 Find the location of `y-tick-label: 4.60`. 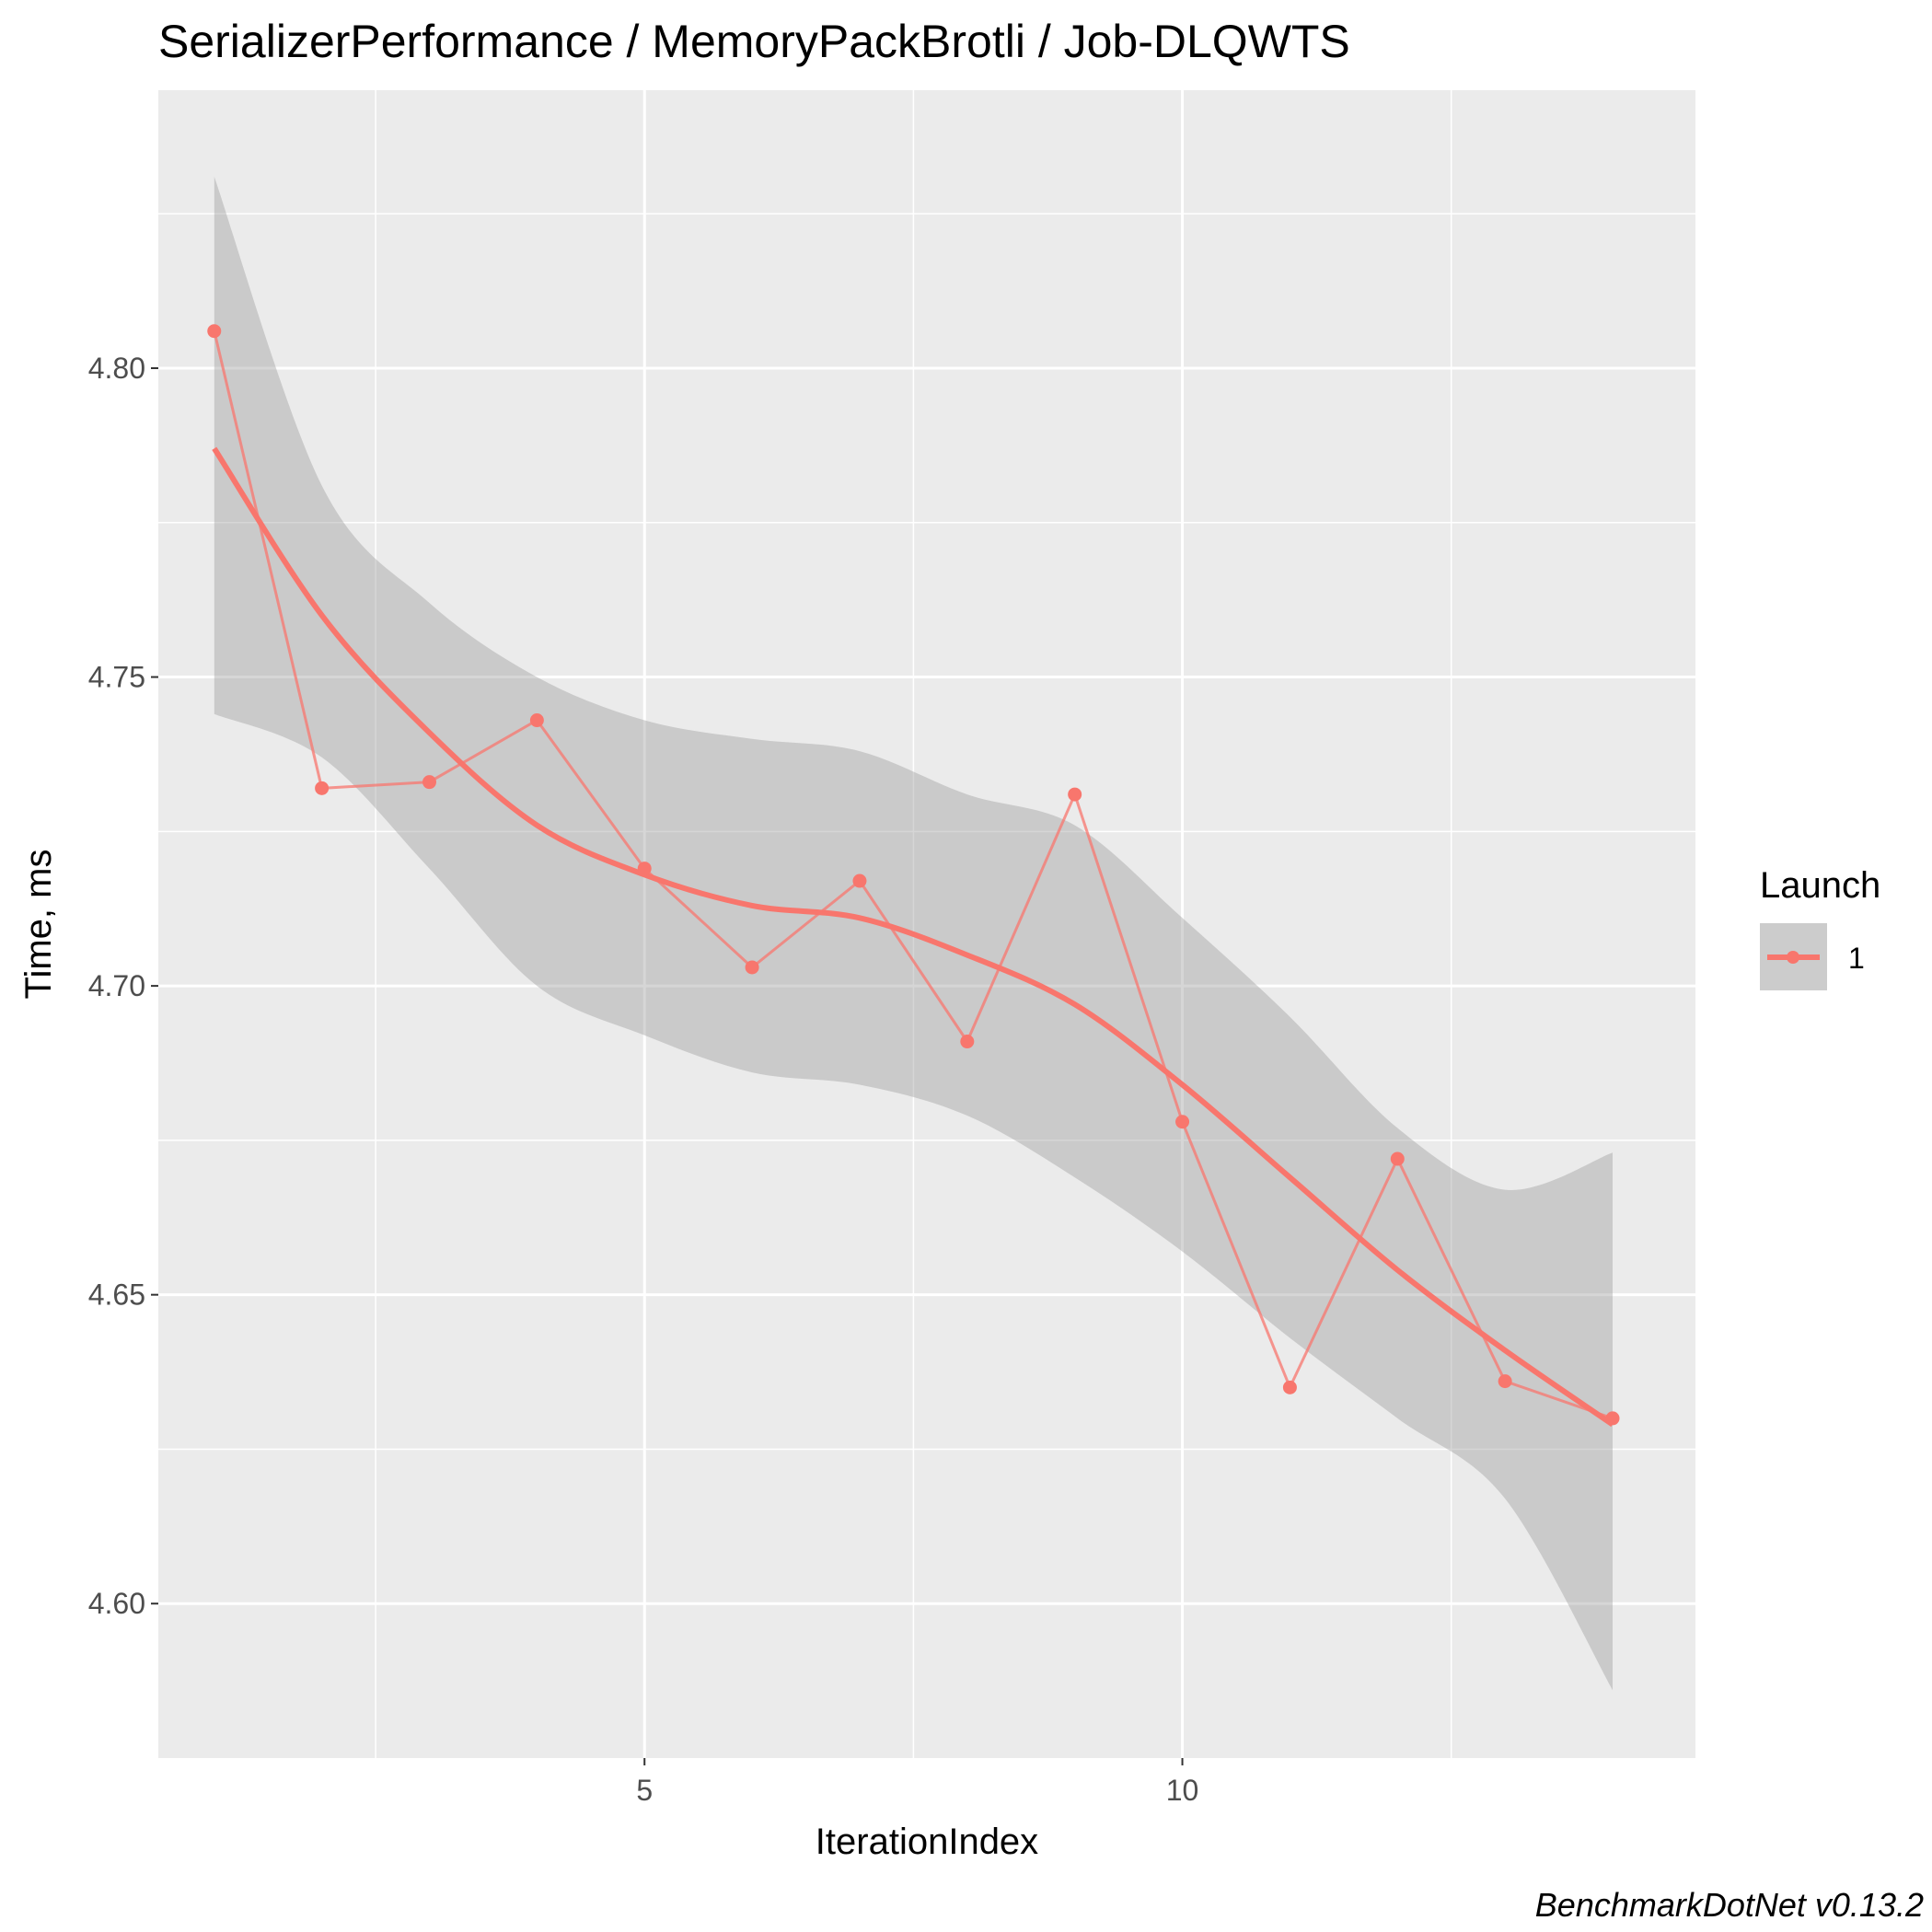

y-tick-label: 4.60 is located at coordinates (117, 1603).